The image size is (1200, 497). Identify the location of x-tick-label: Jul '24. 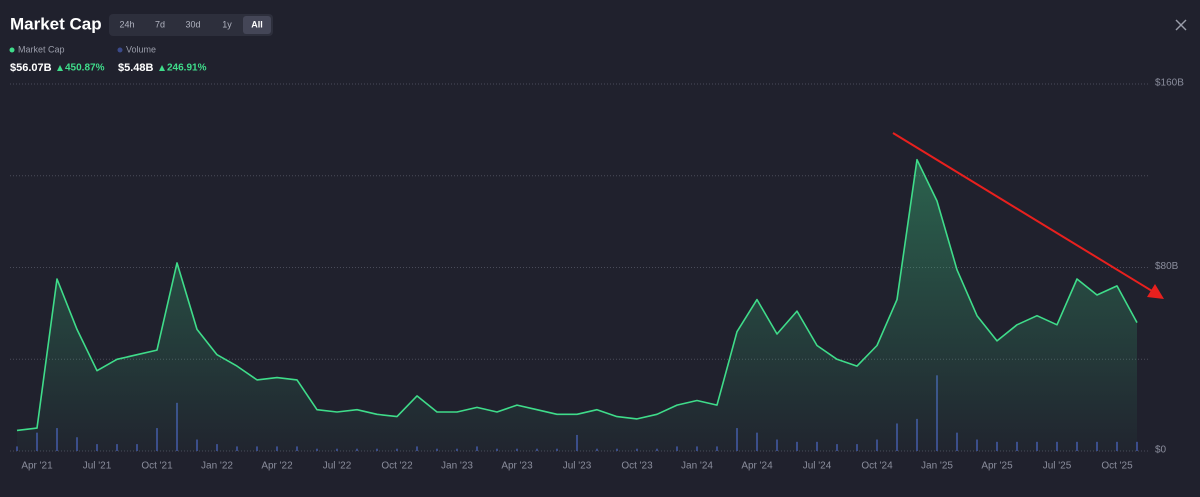
(817, 466).